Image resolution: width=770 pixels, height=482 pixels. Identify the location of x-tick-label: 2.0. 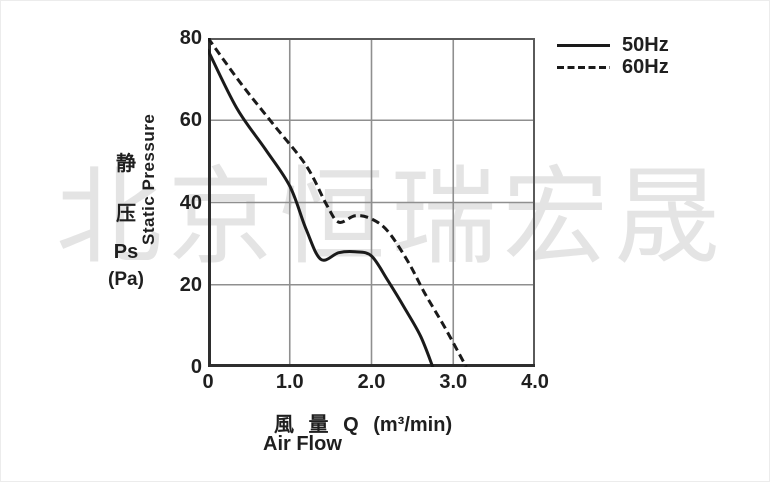
(371, 382).